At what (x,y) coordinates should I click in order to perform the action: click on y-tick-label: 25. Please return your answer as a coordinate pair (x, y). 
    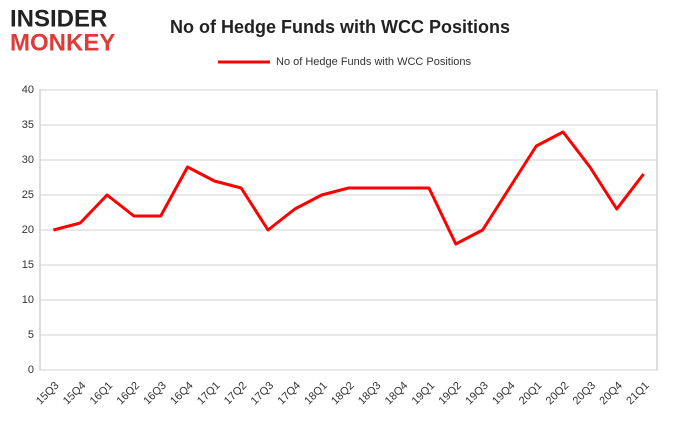
    Looking at the image, I should click on (28, 195).